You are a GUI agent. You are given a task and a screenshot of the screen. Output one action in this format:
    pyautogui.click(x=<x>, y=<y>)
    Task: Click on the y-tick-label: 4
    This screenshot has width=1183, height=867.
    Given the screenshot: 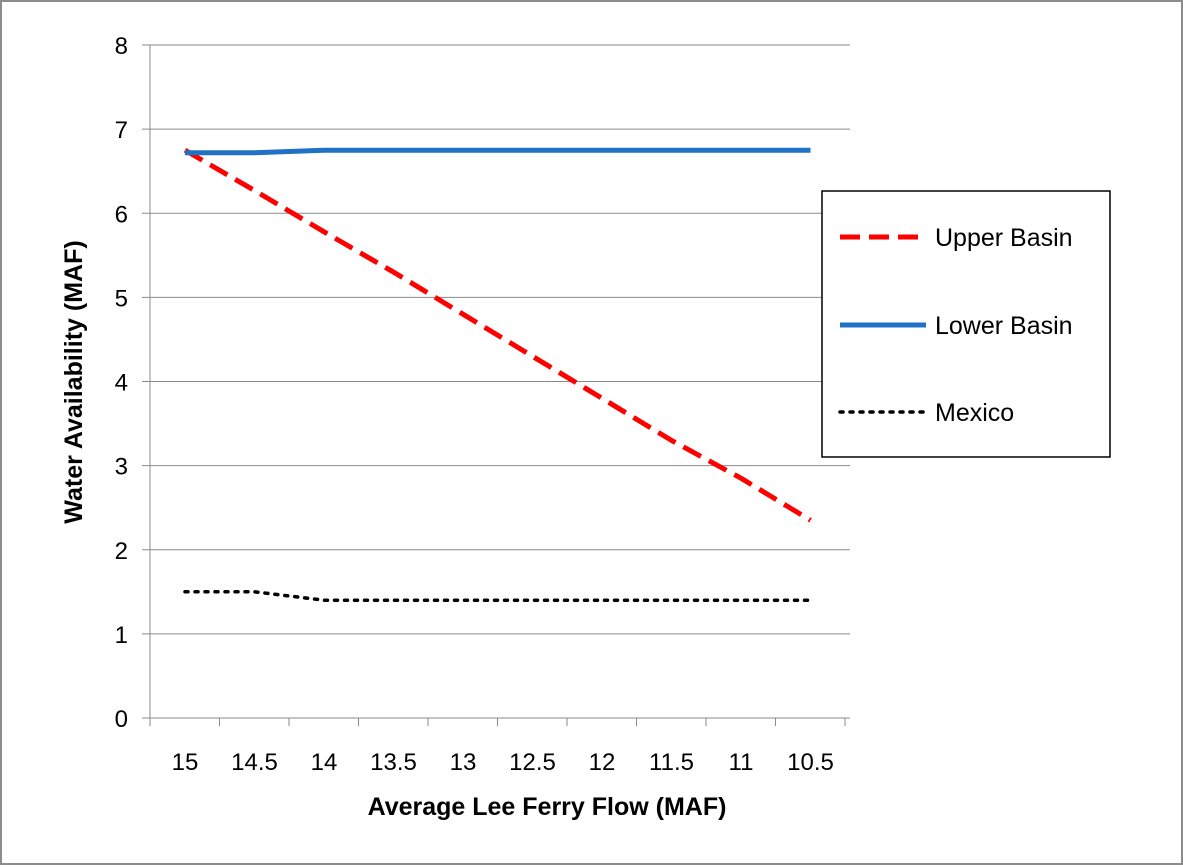 What is the action you would take?
    pyautogui.click(x=121, y=383)
    